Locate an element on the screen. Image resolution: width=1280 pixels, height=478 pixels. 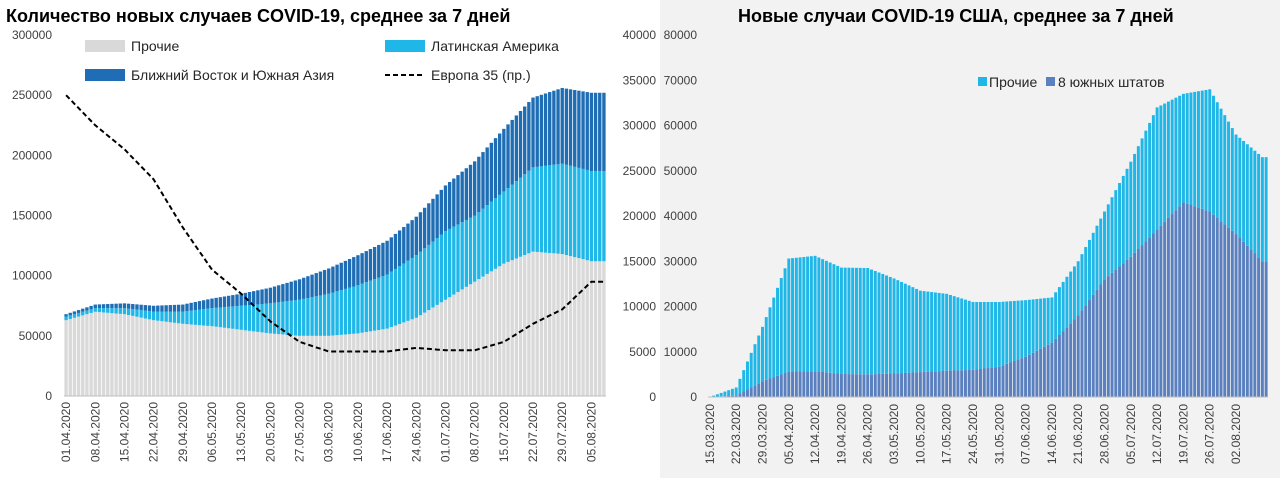
x-tick-label: 13.05.2020 is located at coordinates (241, 432).